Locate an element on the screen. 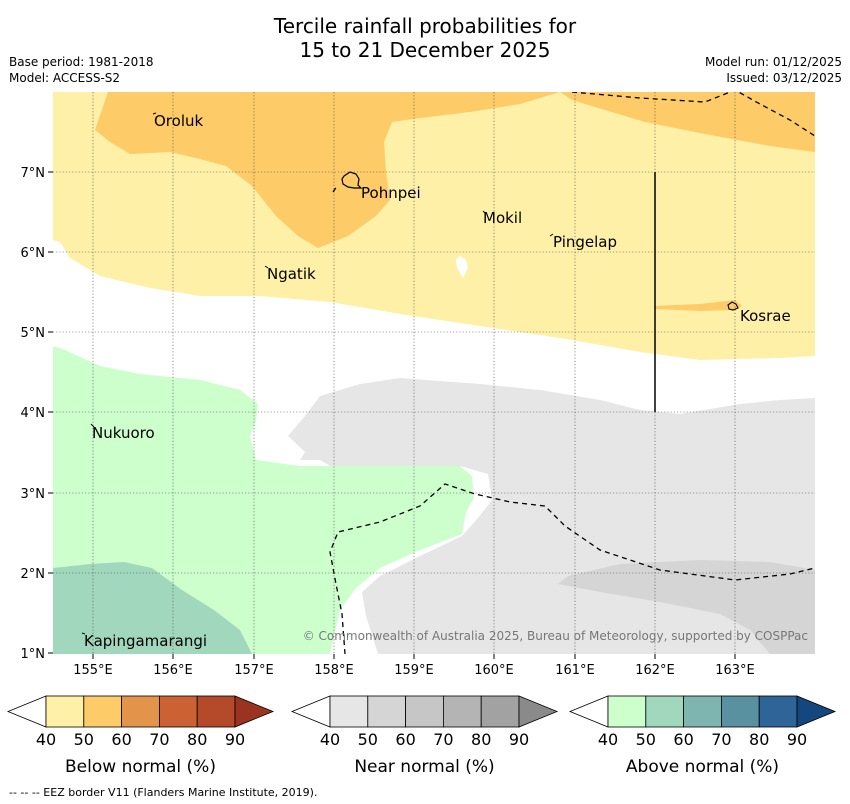 This screenshot has width=850, height=804. lat-label: 3°N is located at coordinates (33, 494).